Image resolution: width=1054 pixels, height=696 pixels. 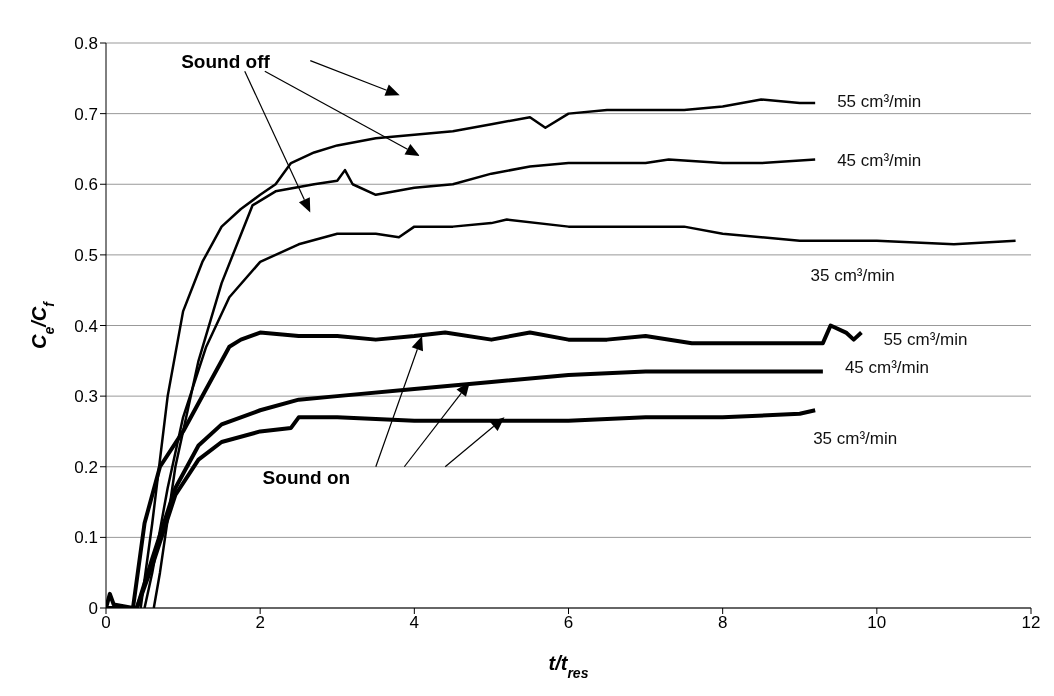 I want to click on y-tick-label: 0.1, so click(x=86, y=538).